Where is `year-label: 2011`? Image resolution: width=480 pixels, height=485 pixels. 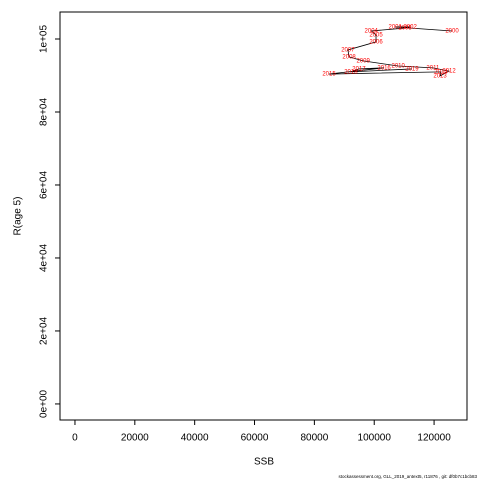
year-label: 2011 is located at coordinates (433, 68).